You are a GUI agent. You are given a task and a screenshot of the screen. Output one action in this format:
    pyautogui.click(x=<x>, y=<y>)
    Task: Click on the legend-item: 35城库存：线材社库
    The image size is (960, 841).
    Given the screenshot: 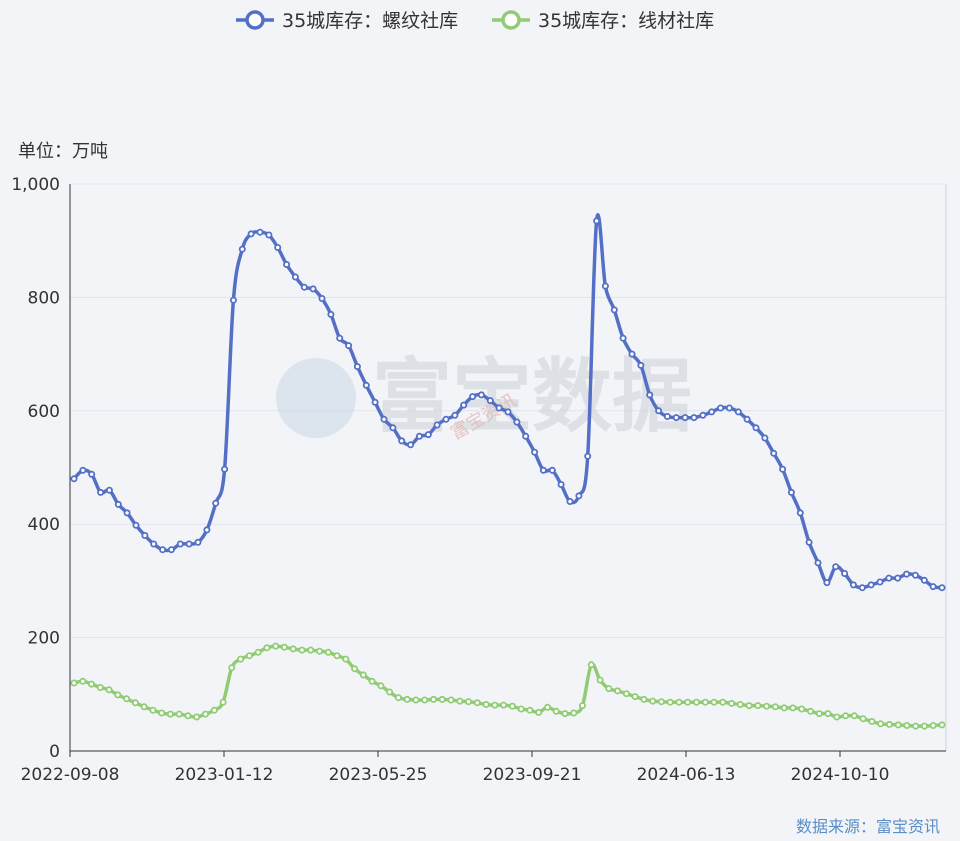 What is the action you would take?
    pyautogui.click(x=603, y=21)
    